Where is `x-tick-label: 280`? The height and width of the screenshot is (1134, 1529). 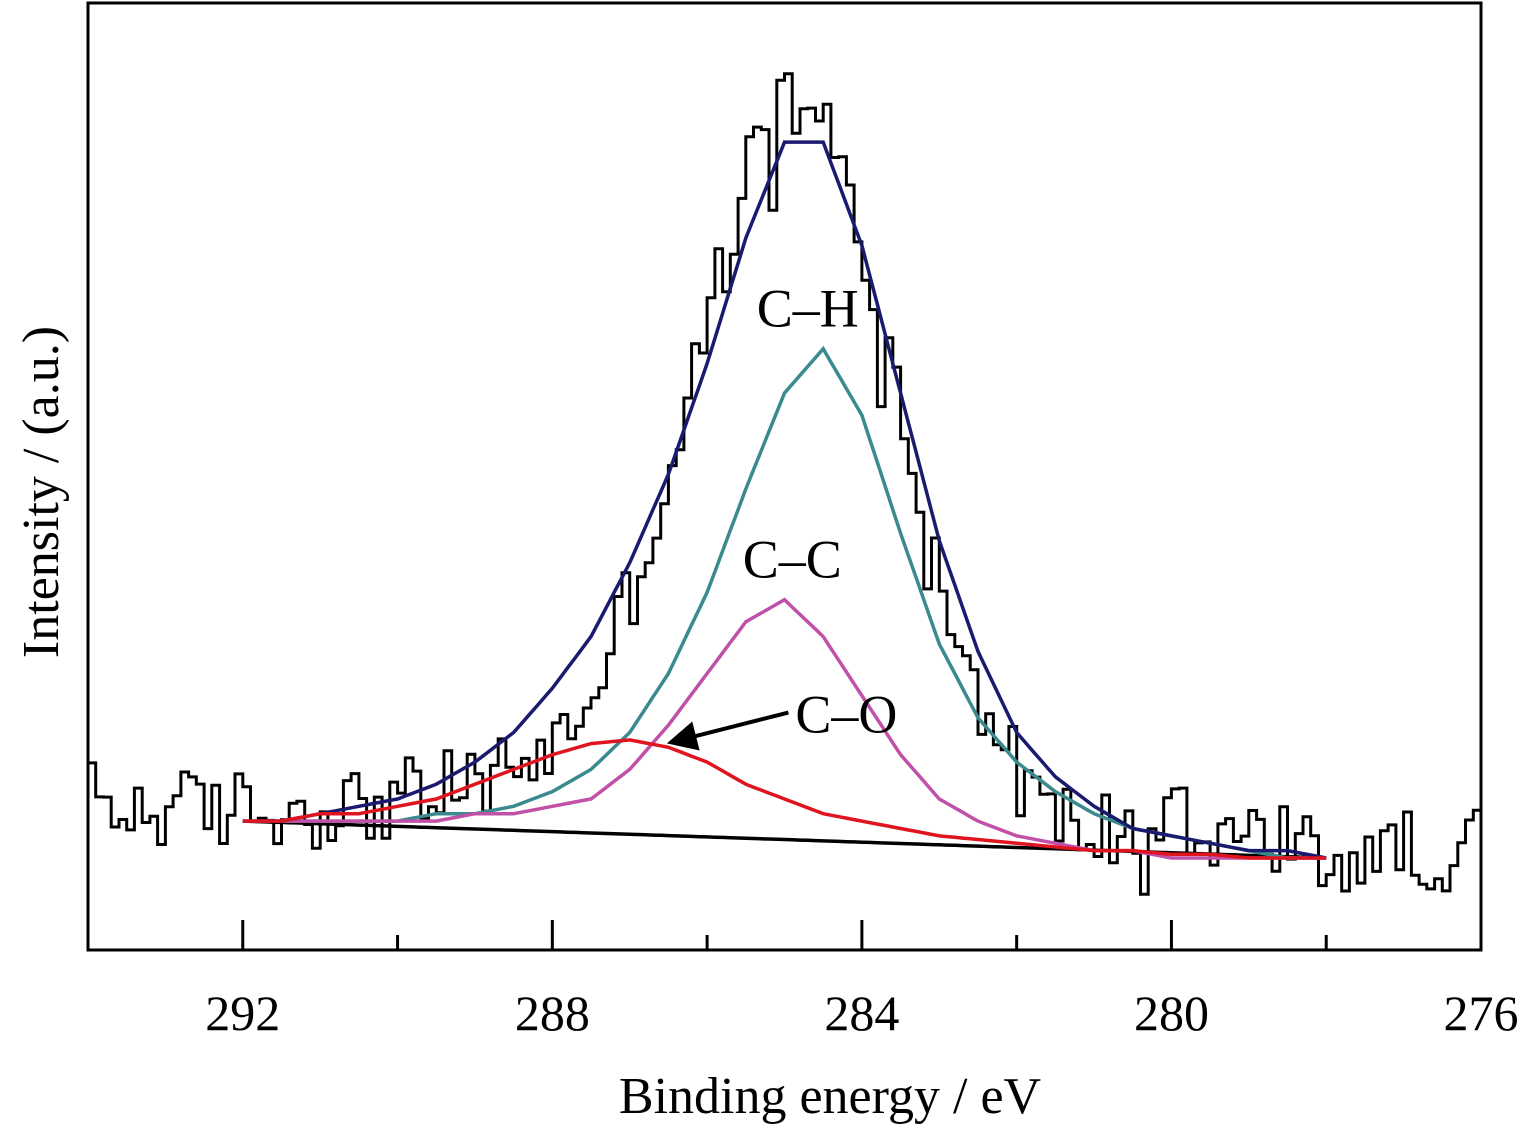 x-tick-label: 280 is located at coordinates (1171, 1013).